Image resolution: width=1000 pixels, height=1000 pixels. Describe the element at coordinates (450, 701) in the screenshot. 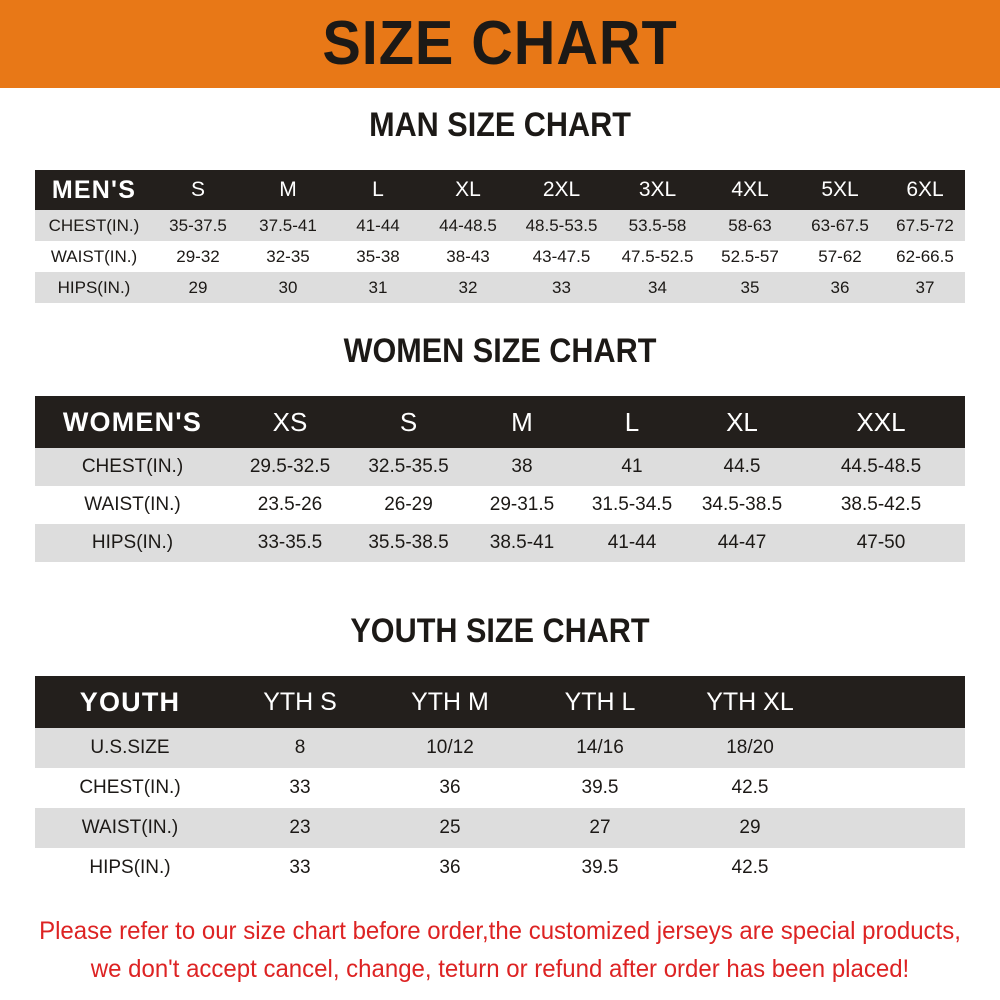

I see `youth-size-header: YTH M` at that location.